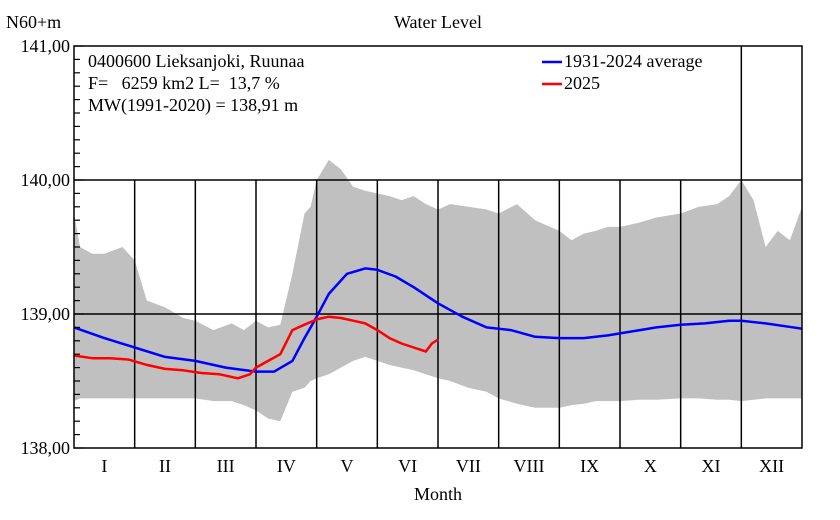  I want to click on legend: 1931-2024 average 2025, so click(622, 72).